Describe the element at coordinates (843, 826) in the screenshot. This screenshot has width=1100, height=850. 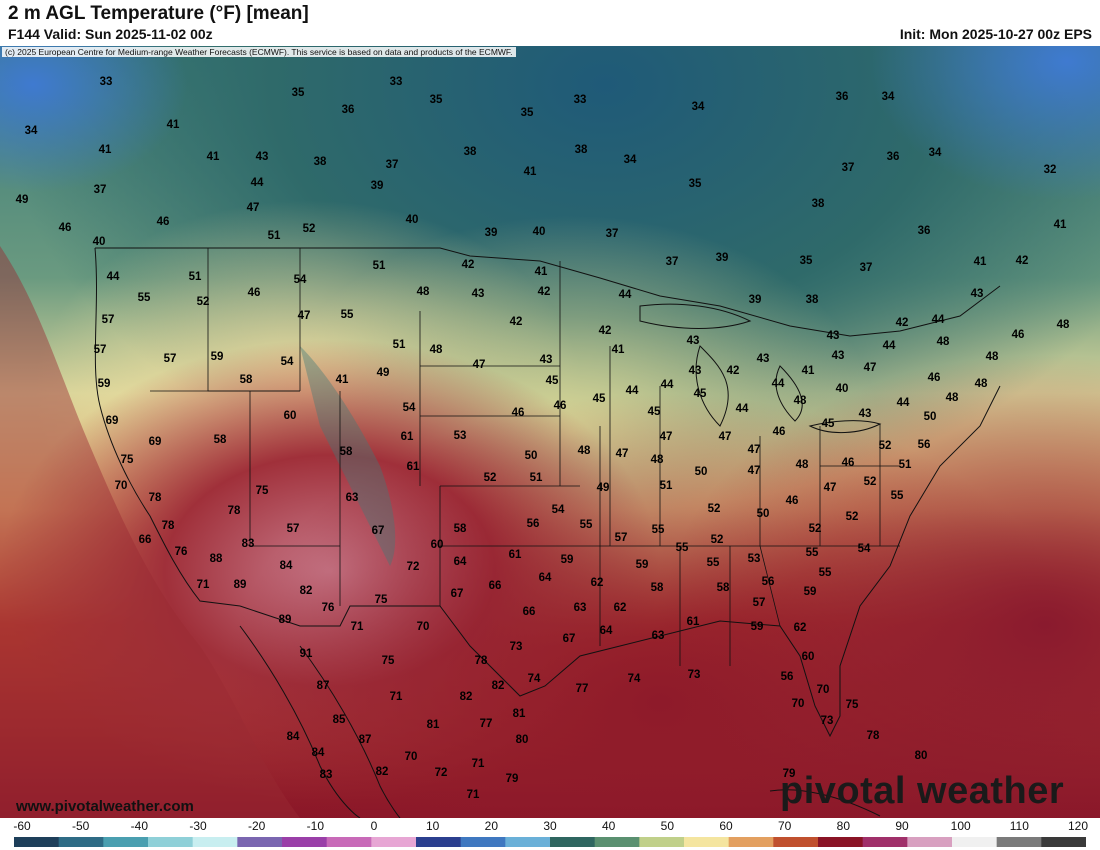
I see `colorbar-tick-label: 80` at that location.